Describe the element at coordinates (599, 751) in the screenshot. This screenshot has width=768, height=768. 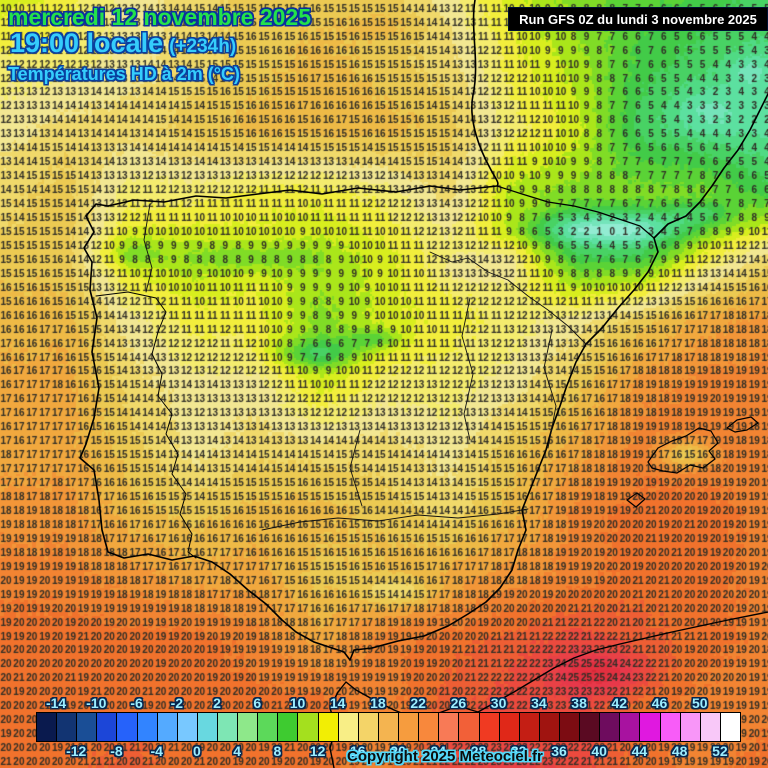
I see `colorbar-tick-label: 40` at that location.